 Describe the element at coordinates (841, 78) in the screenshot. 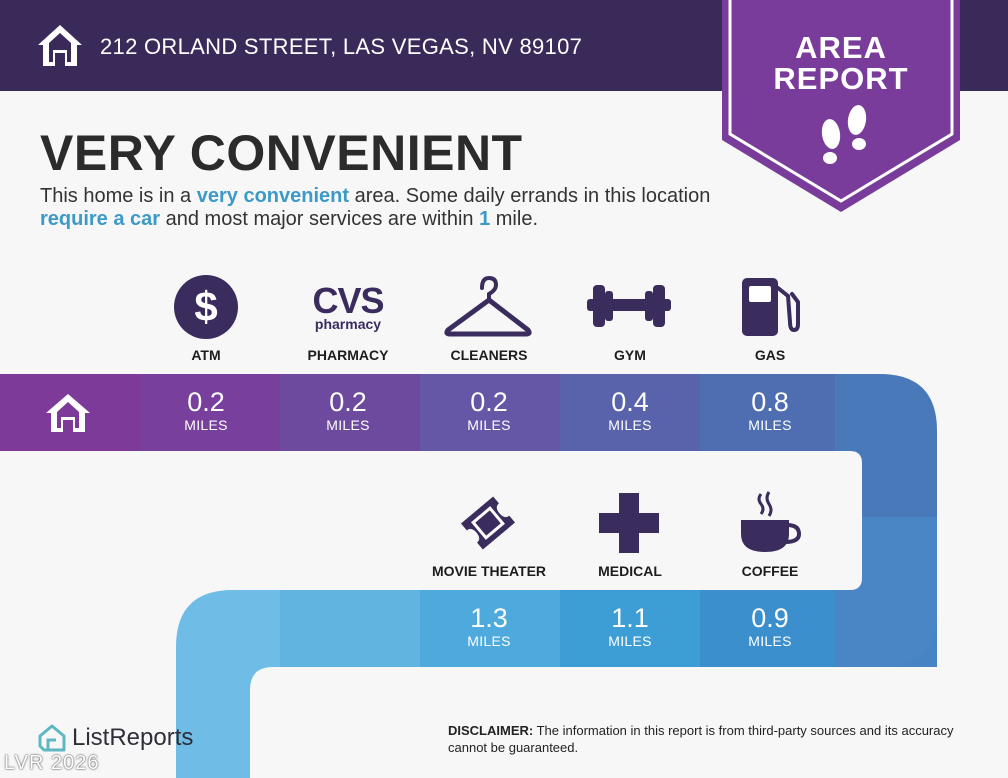

I see `badge-line2: REPORT` at that location.